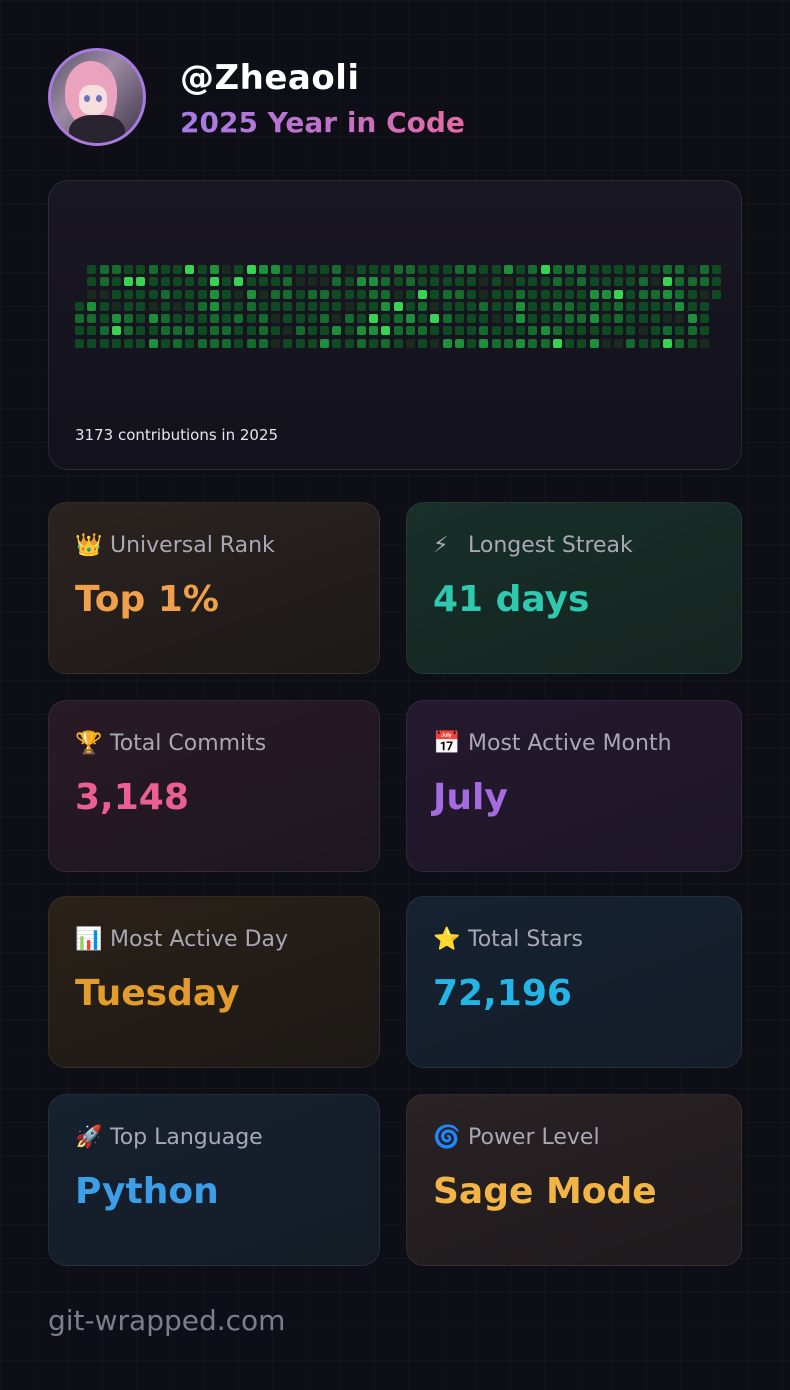  I want to click on stat-card-top-language: 🚀 Top Language Python, so click(214, 1180).